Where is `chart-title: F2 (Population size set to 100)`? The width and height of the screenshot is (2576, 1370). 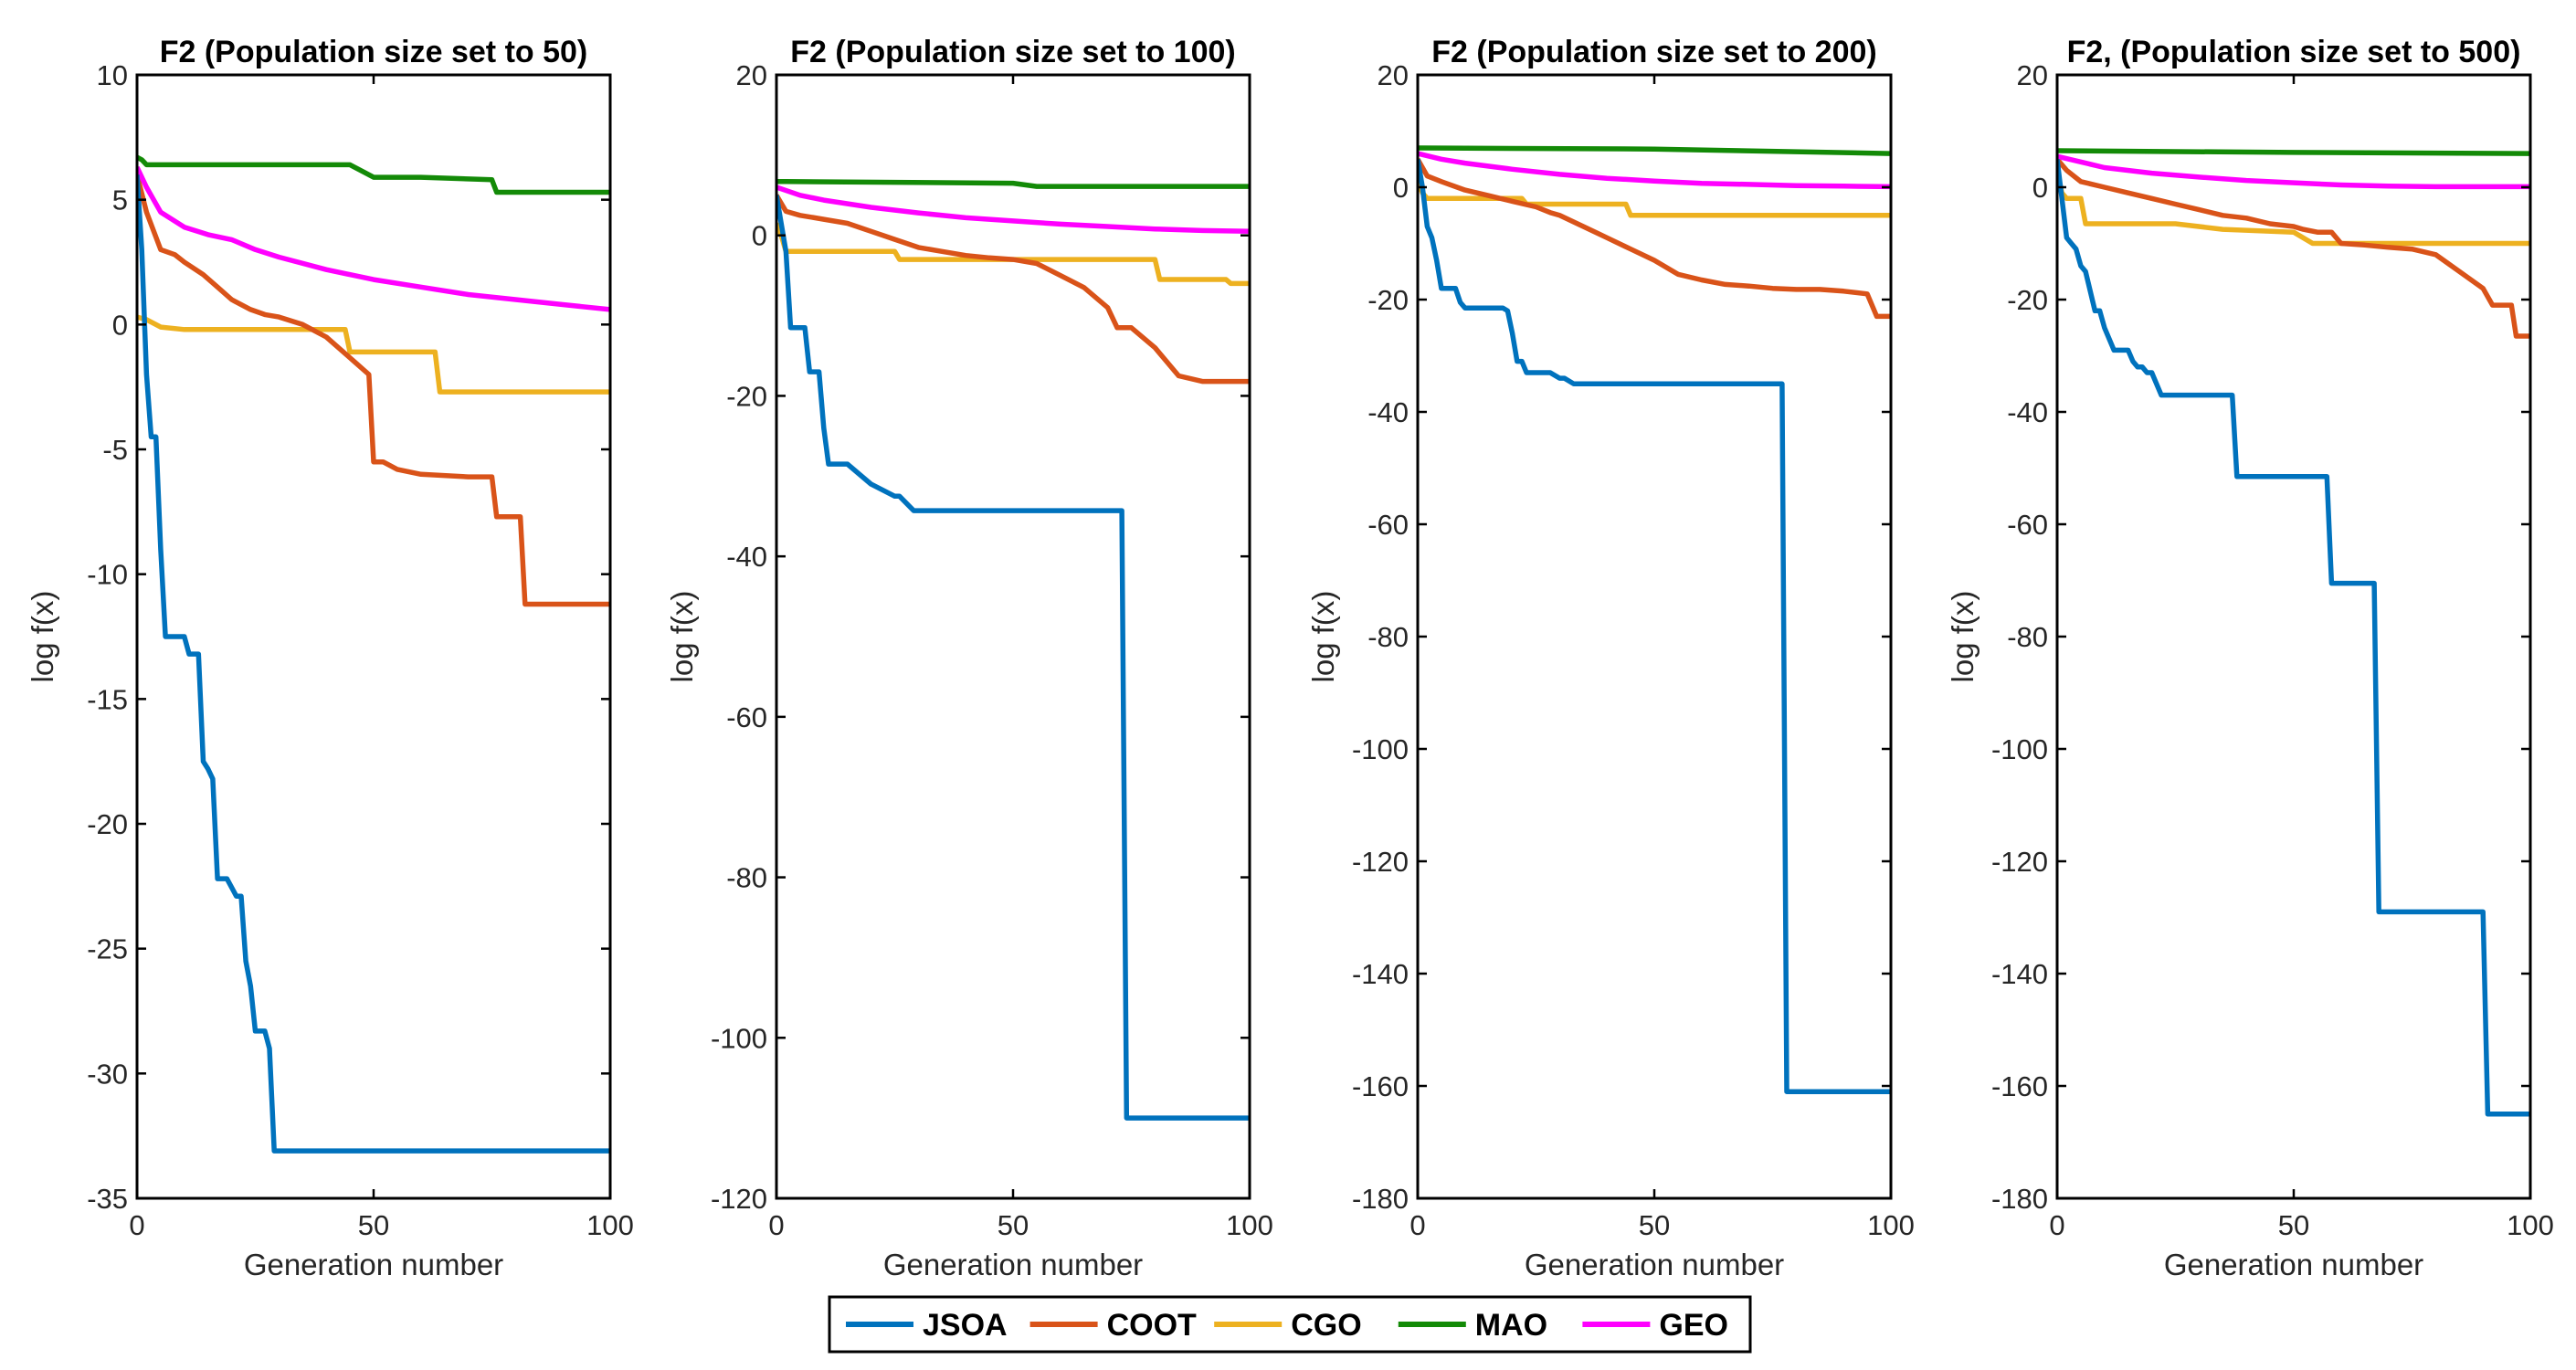 chart-title: F2 (Population size set to 100) is located at coordinates (1012, 52).